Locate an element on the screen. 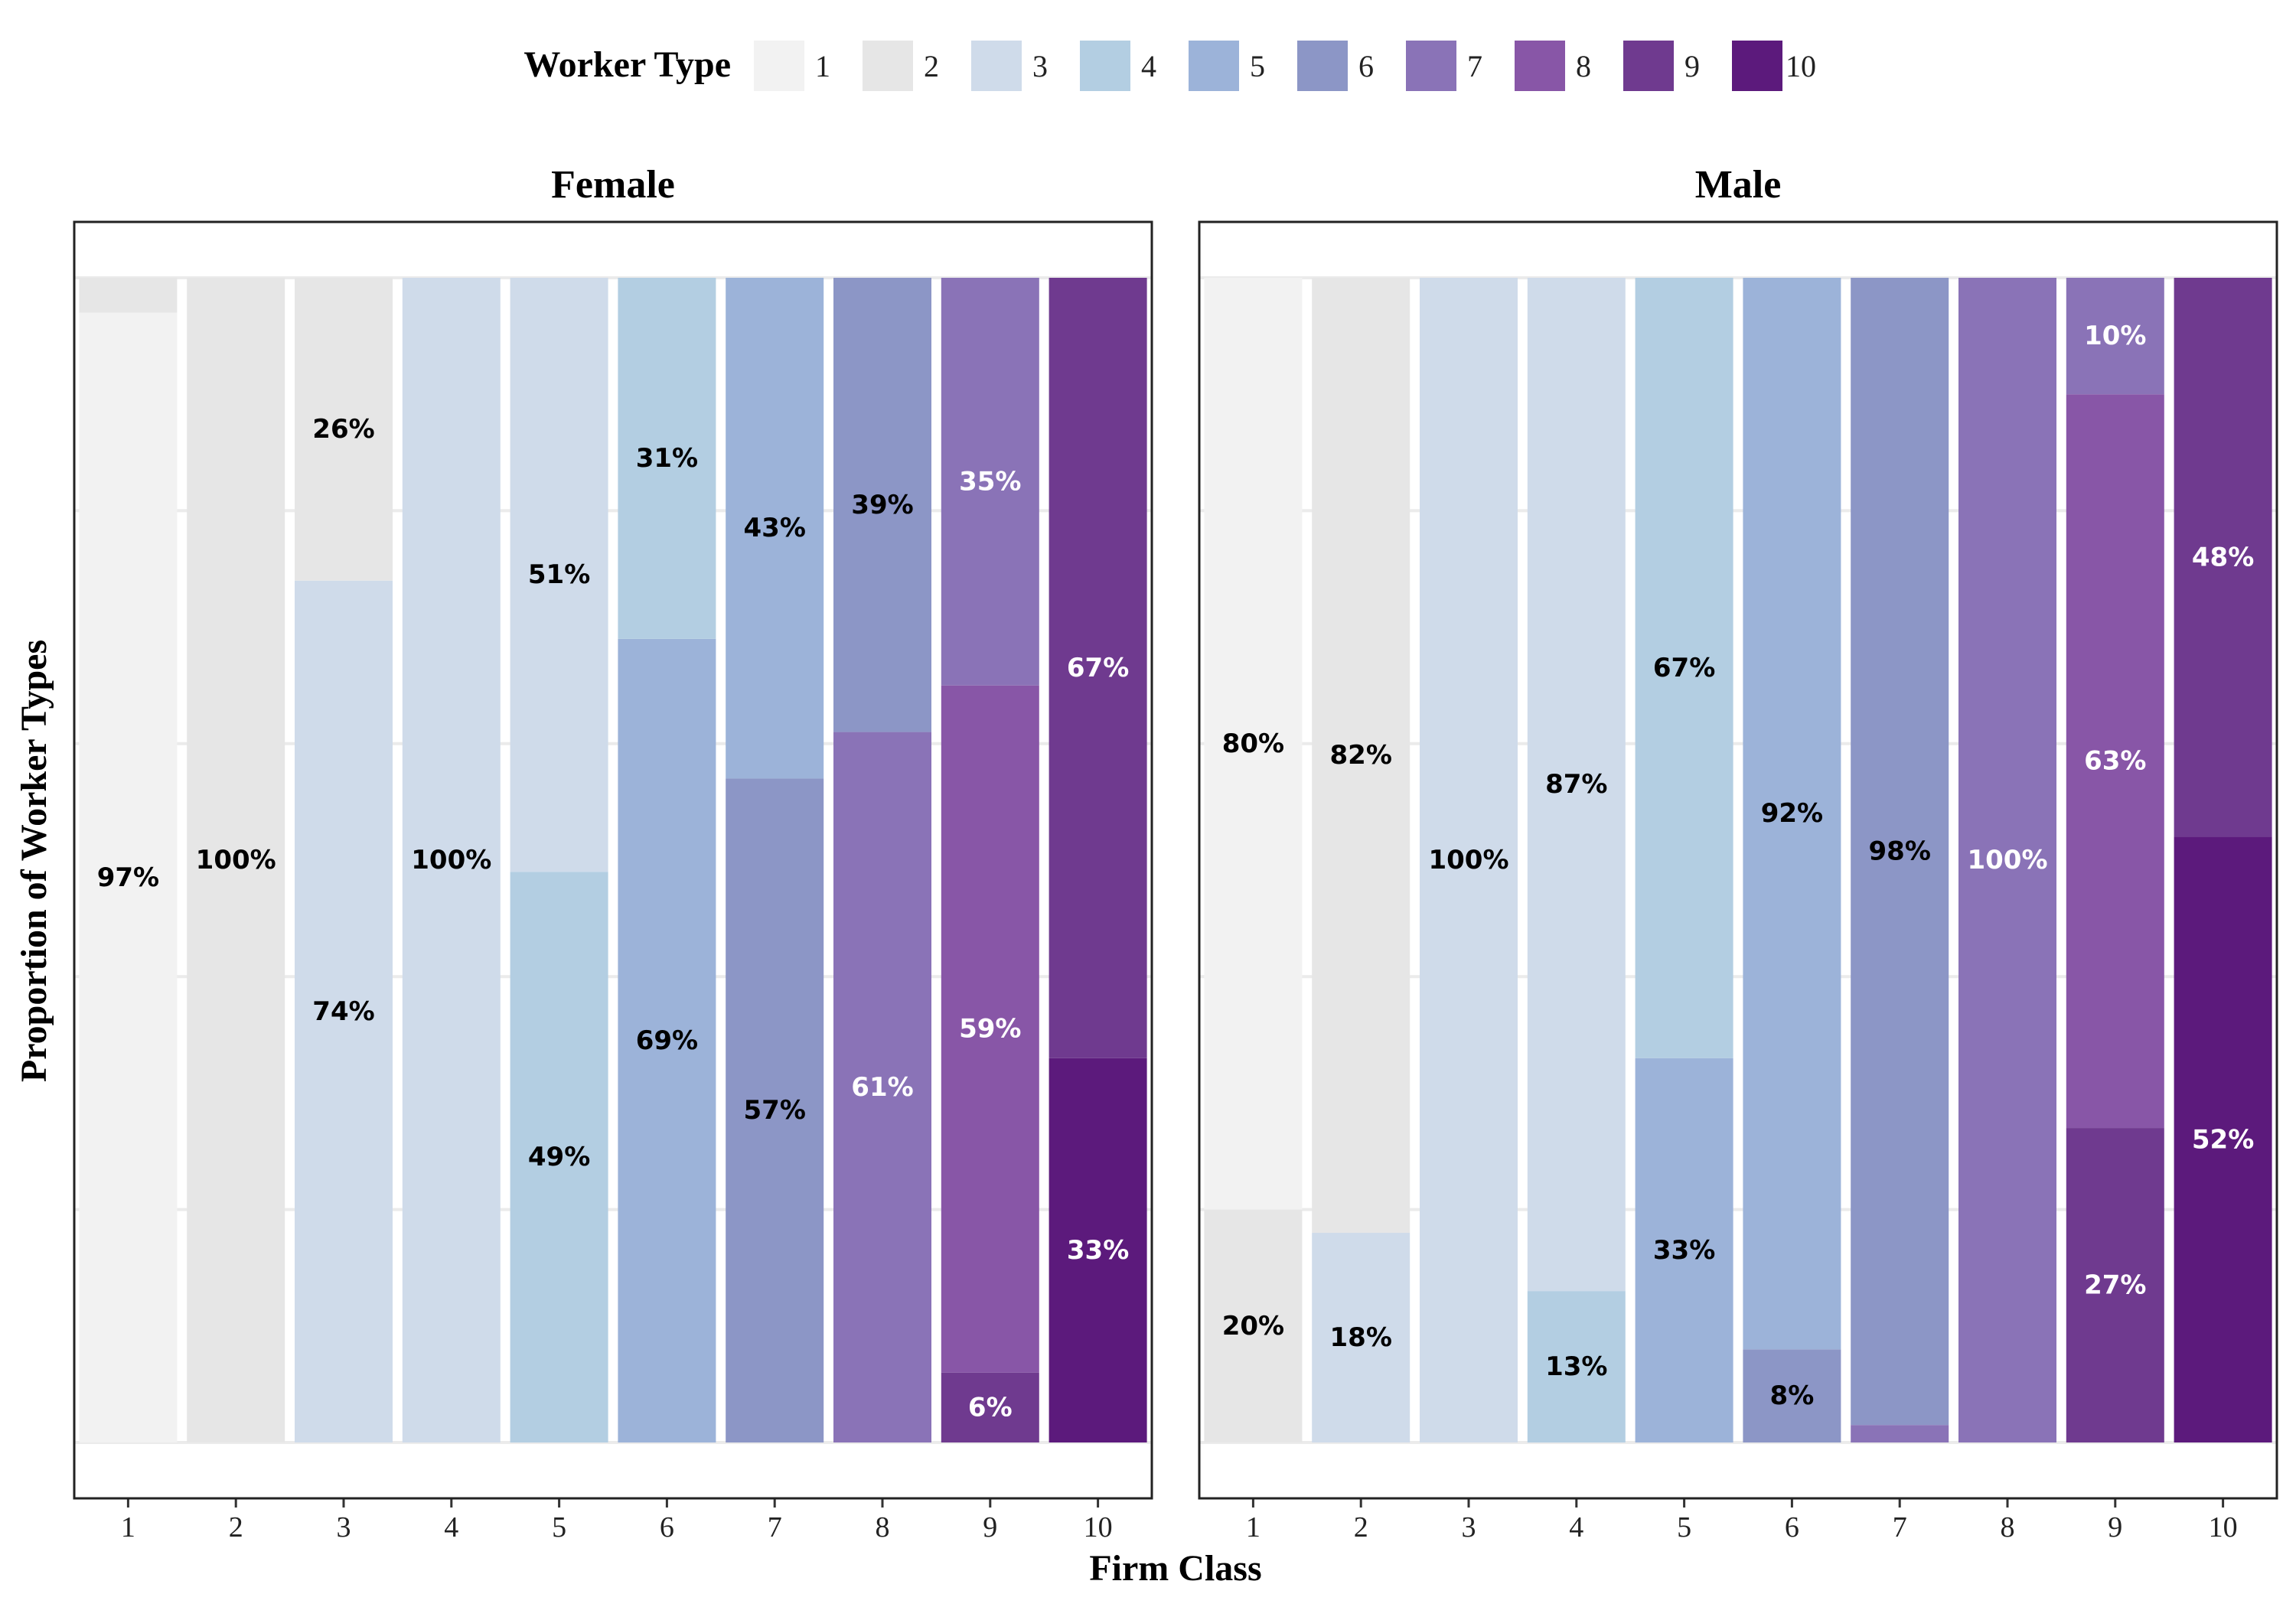 This screenshot has width=2296, height=1607. legend-label-9: 9 is located at coordinates (1692, 66).